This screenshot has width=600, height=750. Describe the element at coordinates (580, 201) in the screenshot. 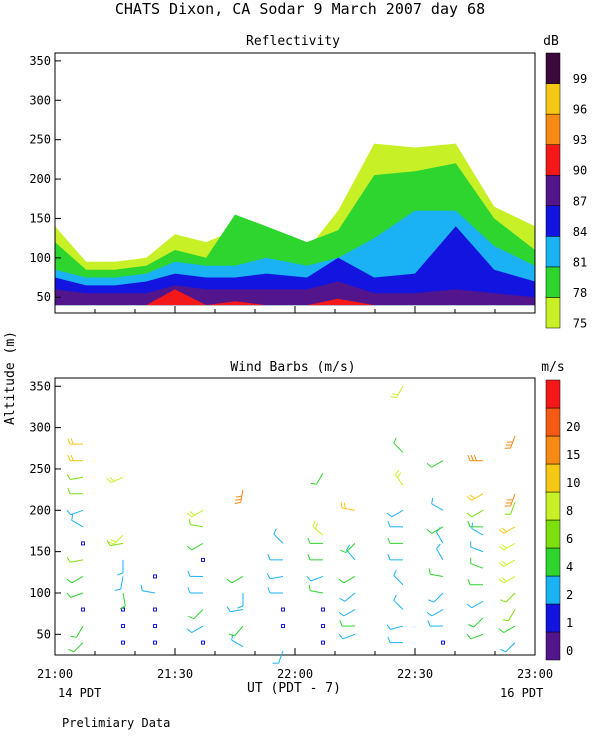

I see `refl-colorbar-label-87: 87` at that location.